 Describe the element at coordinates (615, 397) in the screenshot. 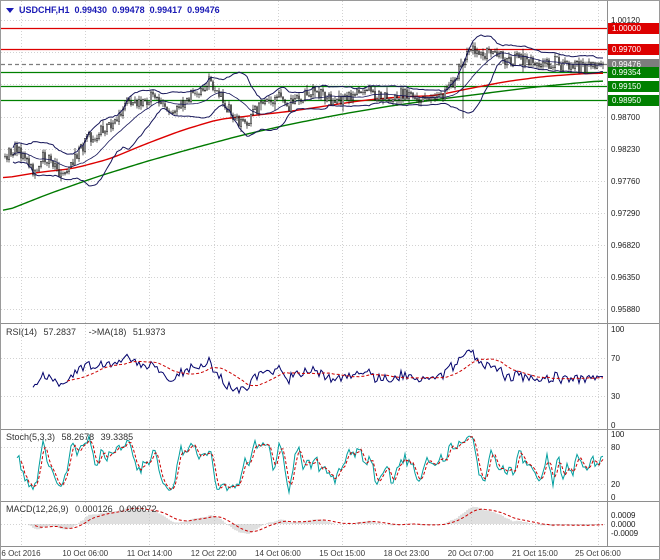

I see `rsi-tick-label: 30` at that location.